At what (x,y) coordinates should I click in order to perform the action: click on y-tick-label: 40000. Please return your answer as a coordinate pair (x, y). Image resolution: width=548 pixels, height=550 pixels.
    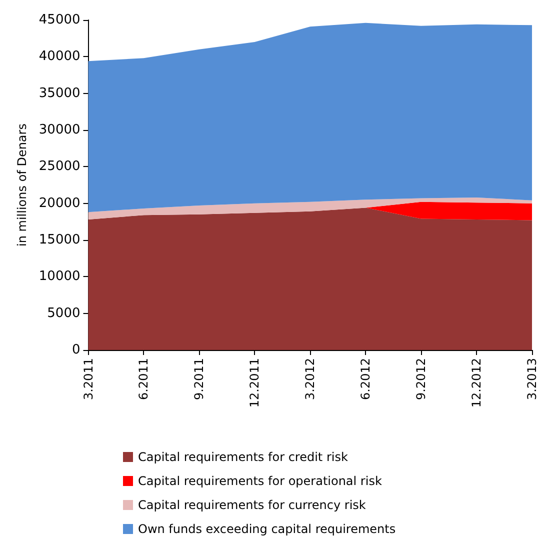
    Looking at the image, I should click on (59, 56).